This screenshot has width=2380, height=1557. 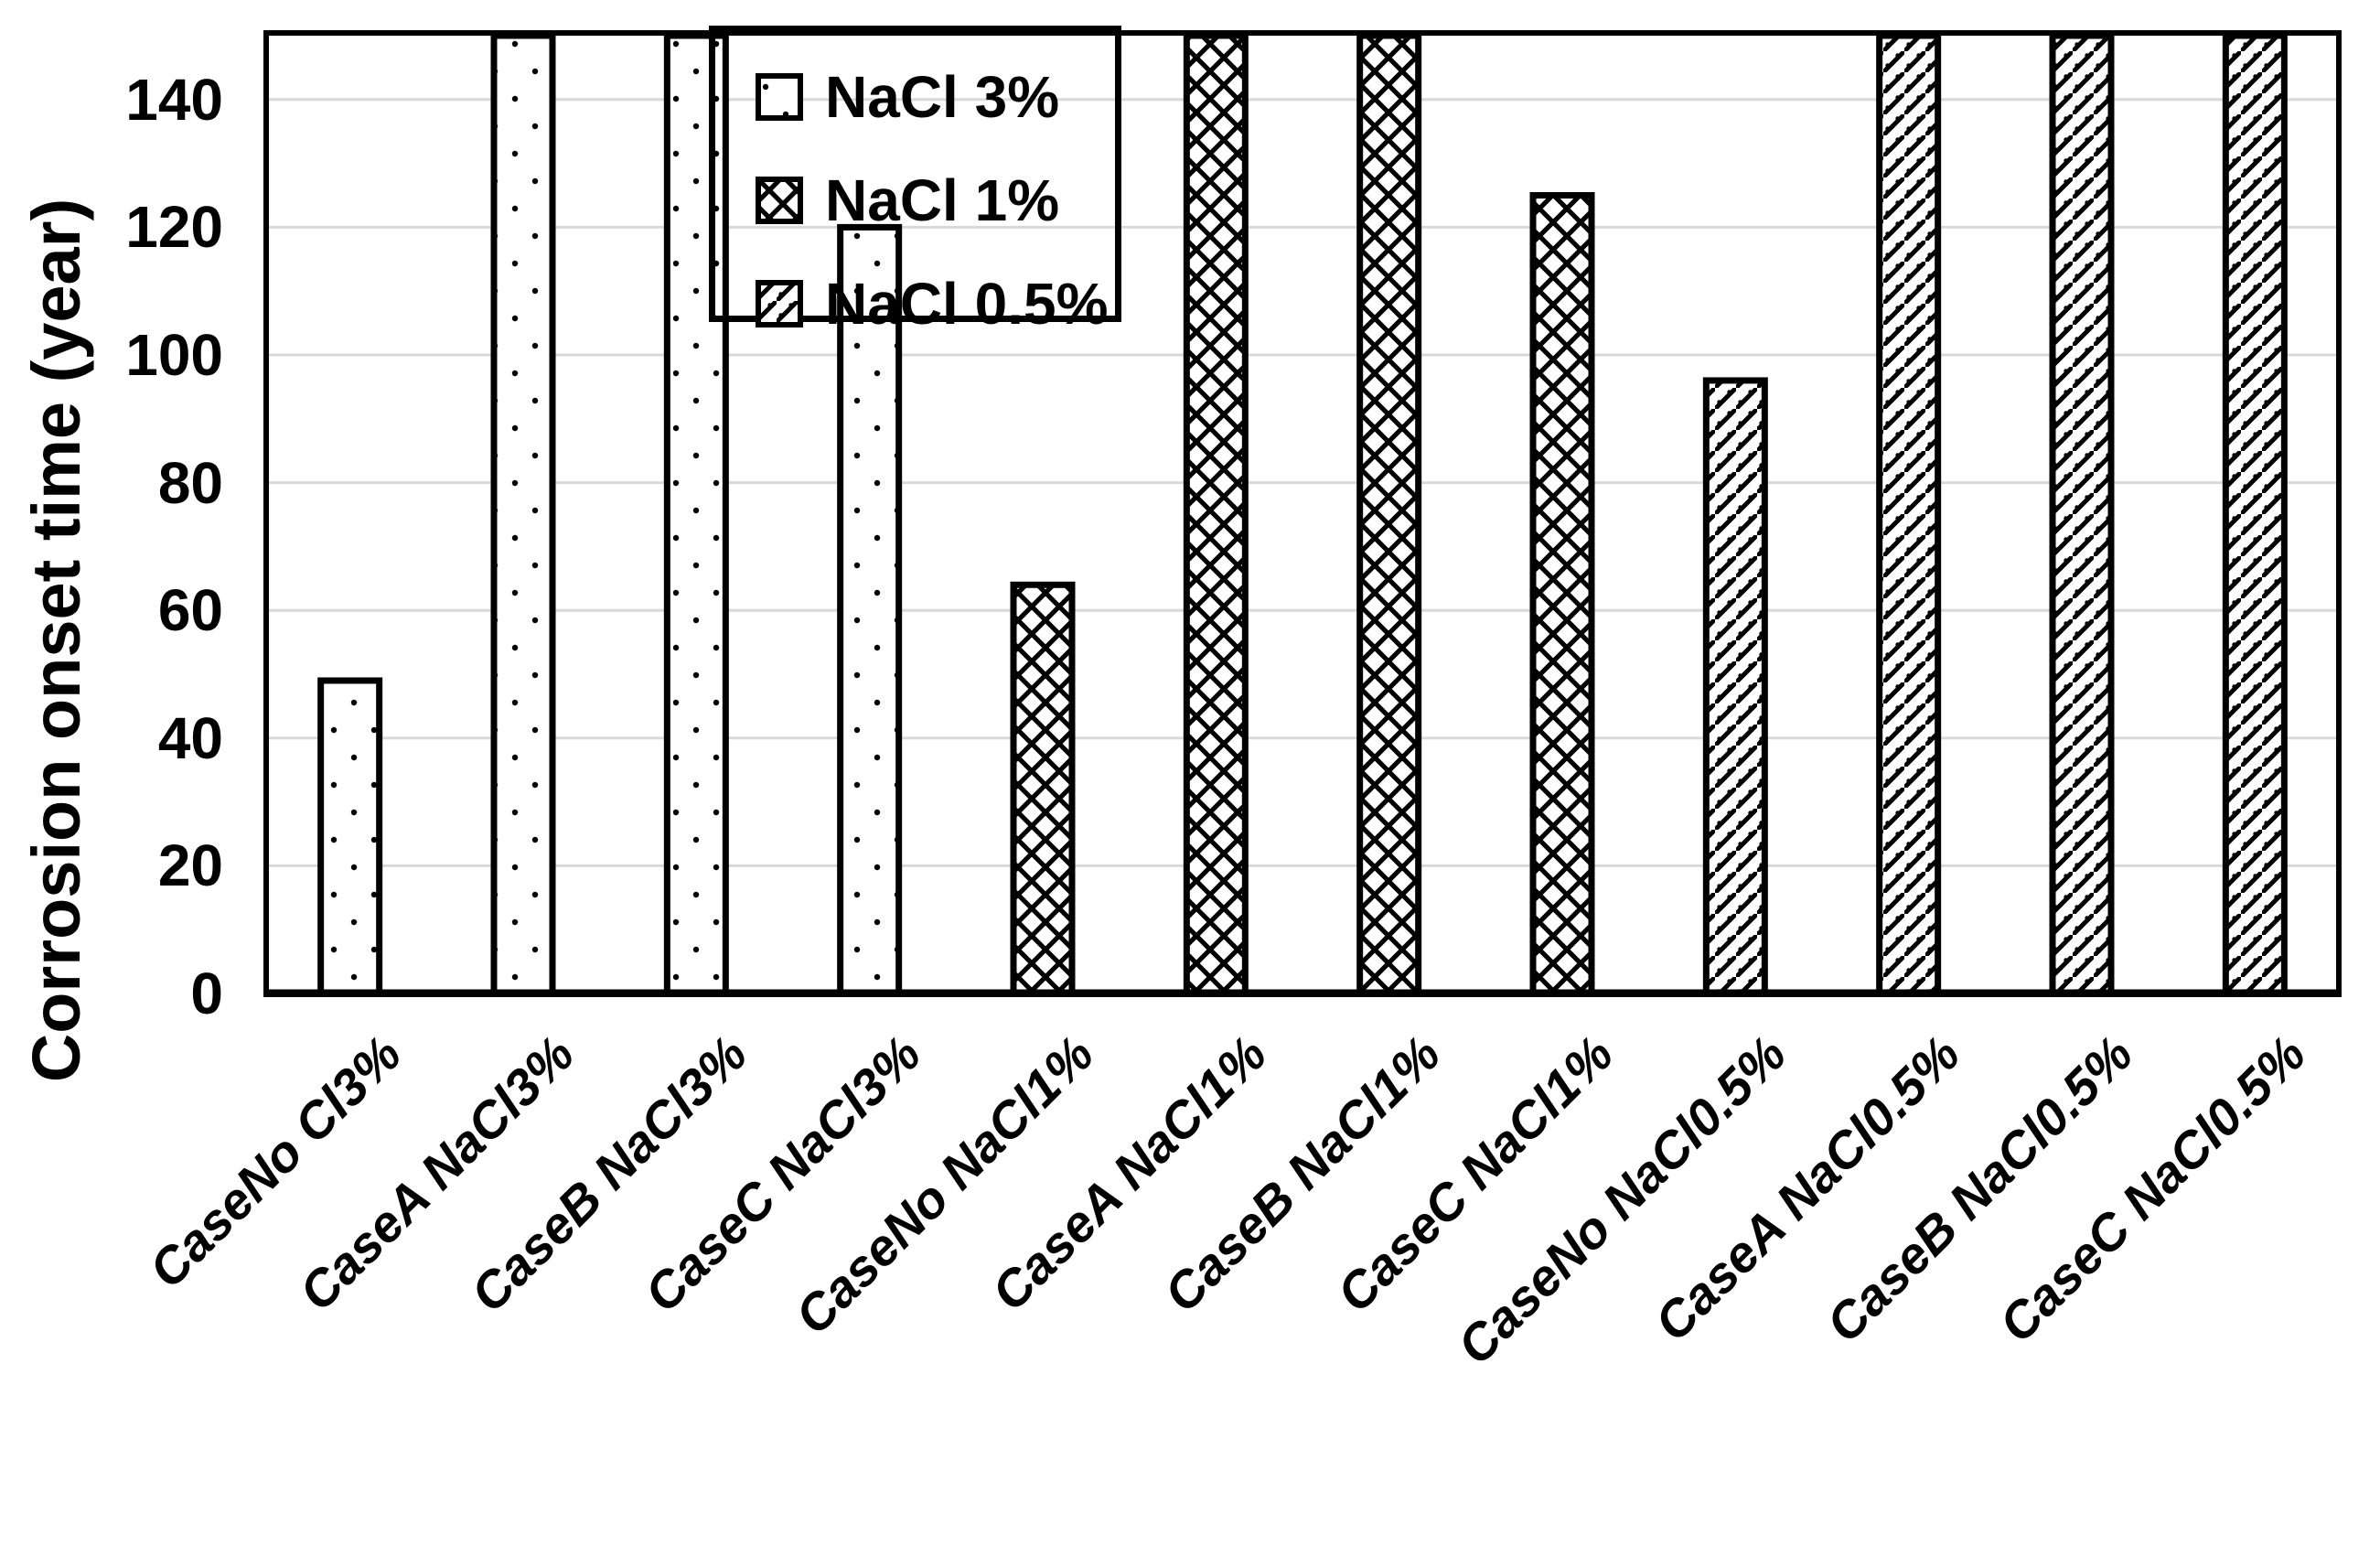 I want to click on legend-entry-nacl-05pct: NaCl 0.5%, so click(x=935, y=303).